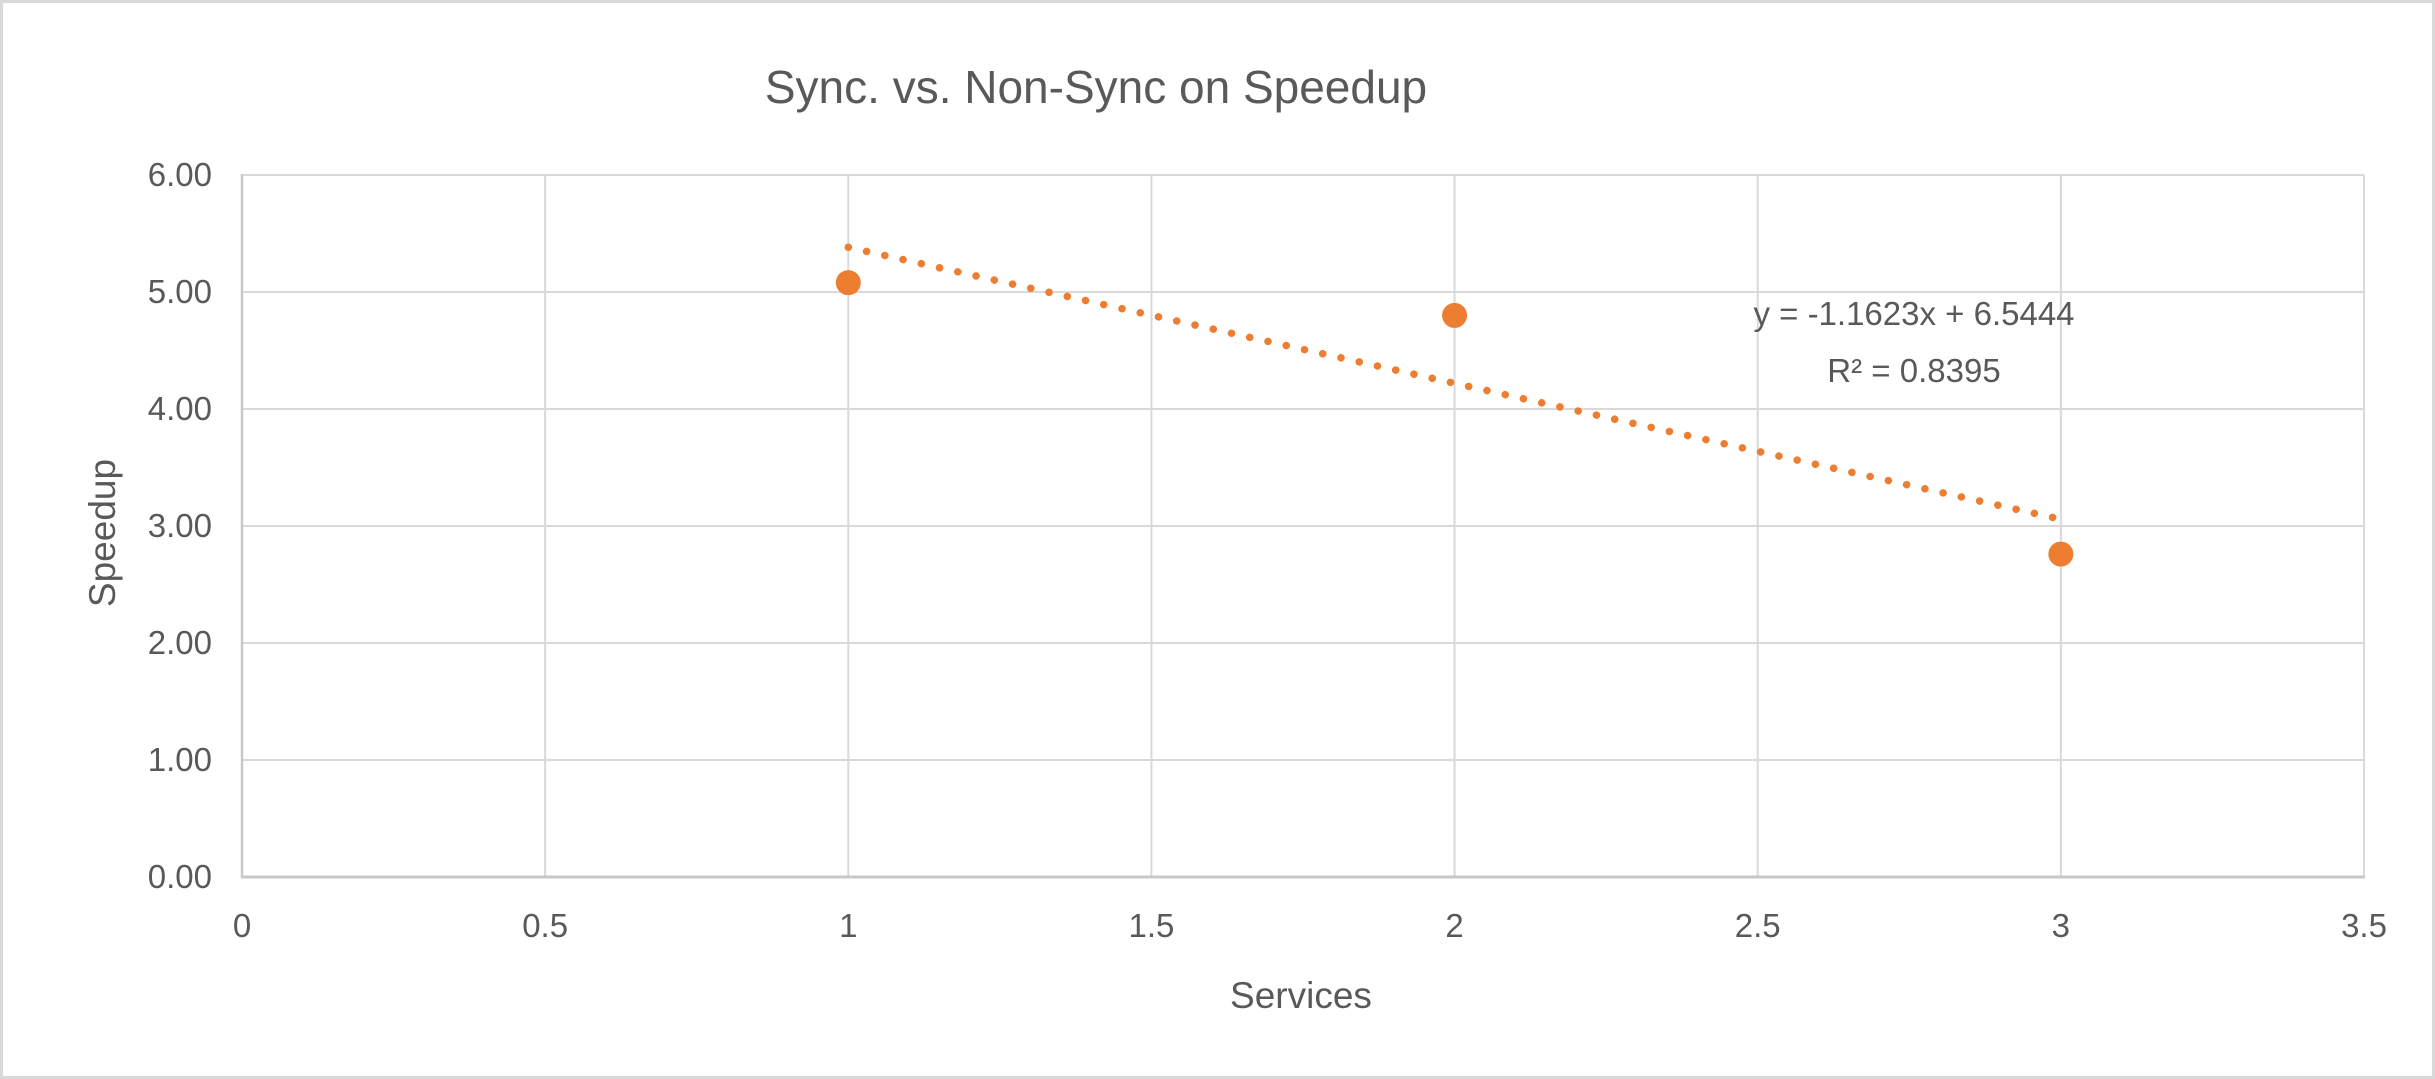 The width and height of the screenshot is (2435, 1079). I want to click on y-tick-label: 6.00, so click(179, 174).